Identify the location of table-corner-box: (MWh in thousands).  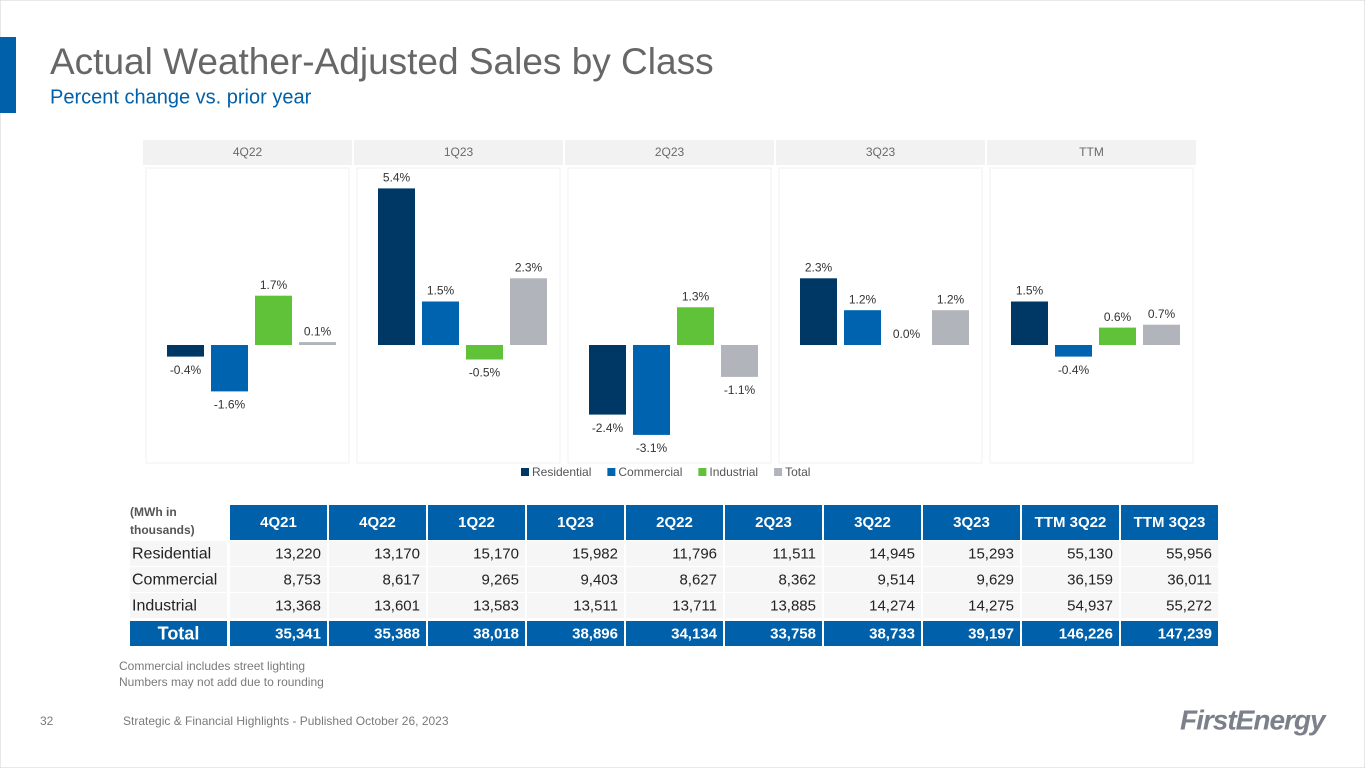
(162, 521).